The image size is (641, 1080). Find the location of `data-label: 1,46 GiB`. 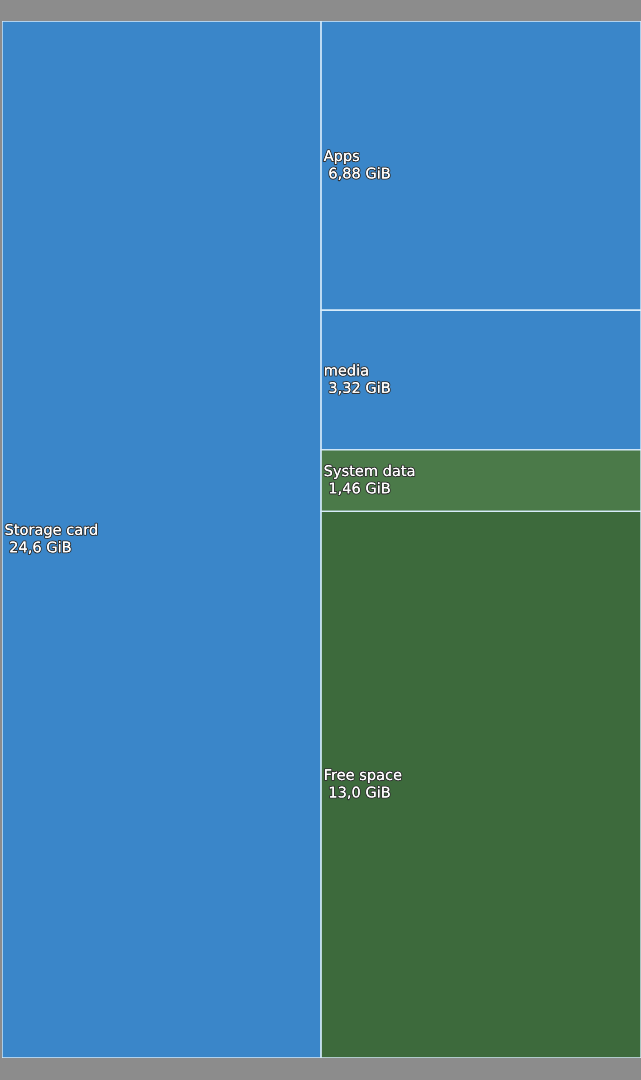

data-label: 1,46 GiB is located at coordinates (359, 489).